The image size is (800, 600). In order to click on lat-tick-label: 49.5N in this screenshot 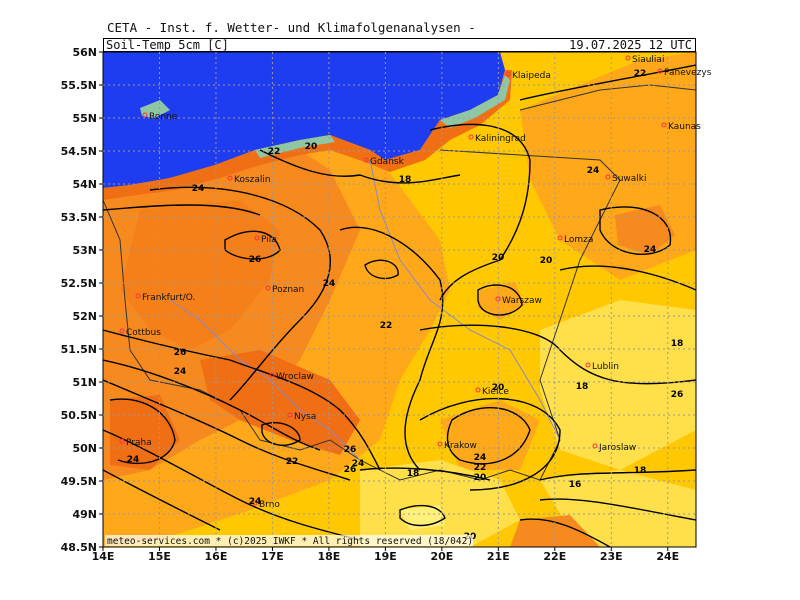, I will do `click(79, 481)`.